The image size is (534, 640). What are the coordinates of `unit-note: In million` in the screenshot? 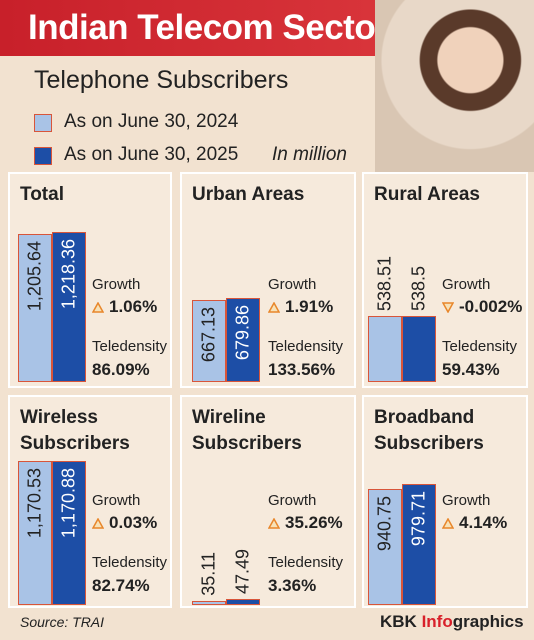 It's located at (309, 154).